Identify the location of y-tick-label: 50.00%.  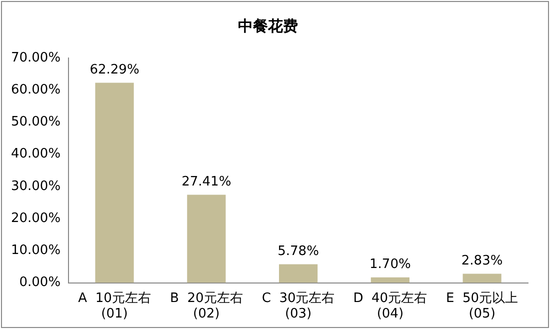
(35, 122).